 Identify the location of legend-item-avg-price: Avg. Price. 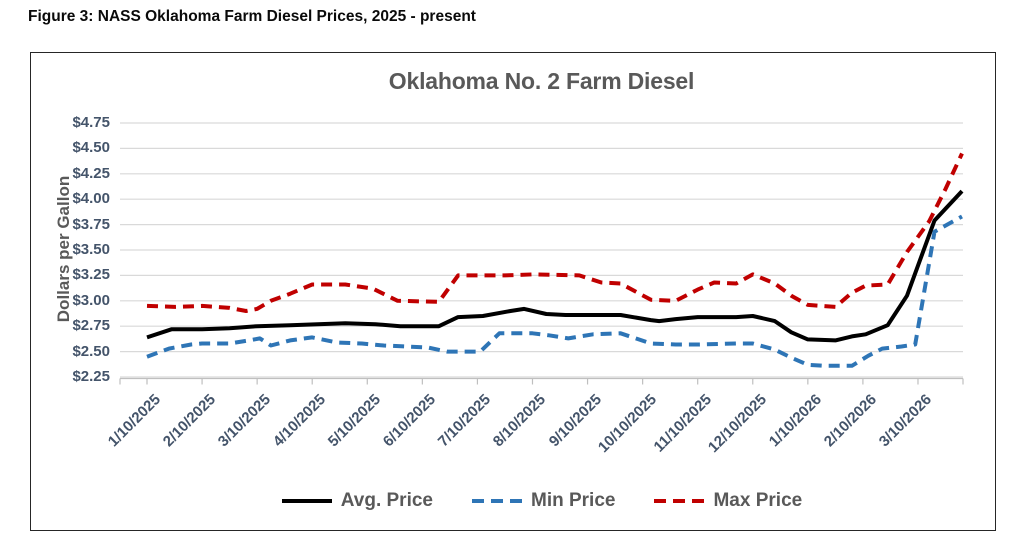
(357, 501).